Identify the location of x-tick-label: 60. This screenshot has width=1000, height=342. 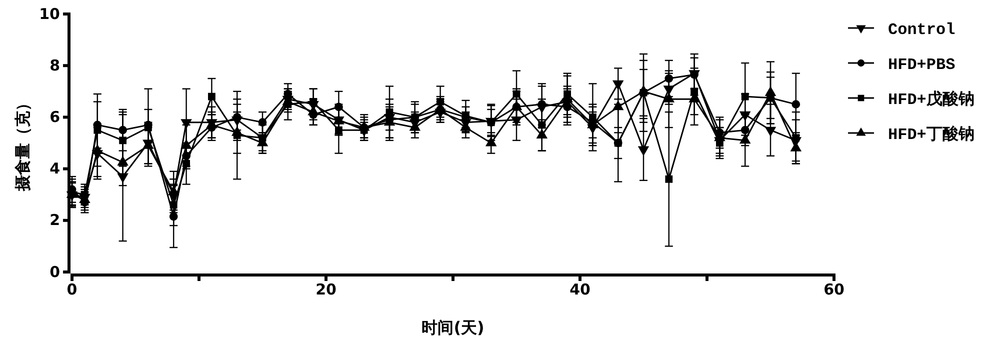
(834, 289).